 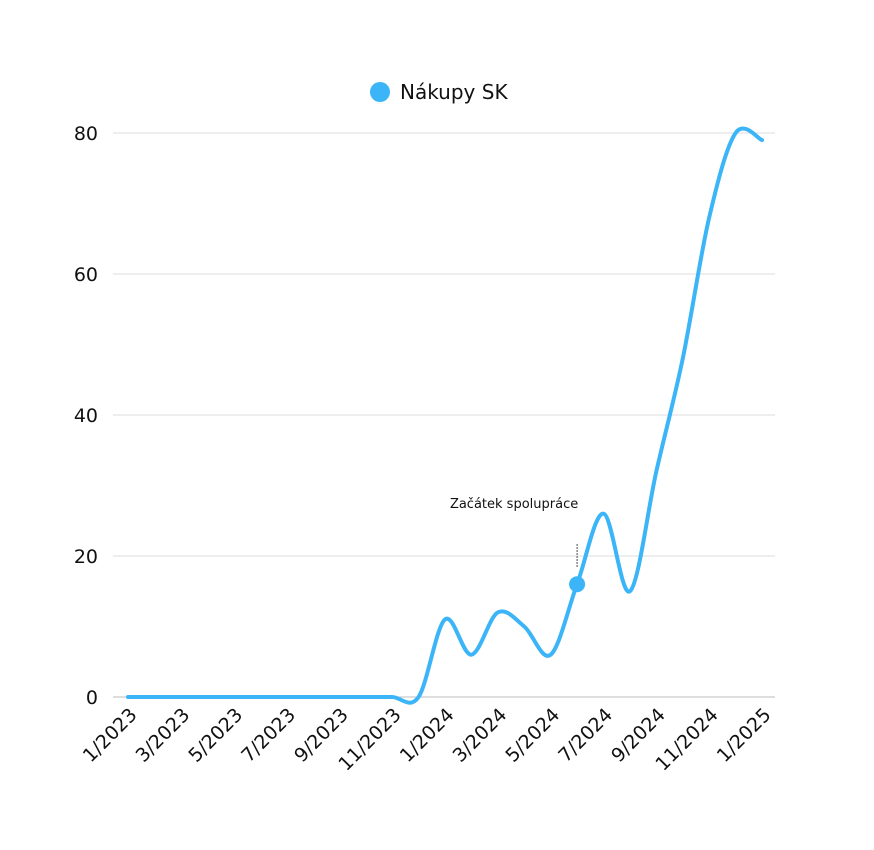 I want to click on x-tick-label: 1/2024, so click(x=427, y=735).